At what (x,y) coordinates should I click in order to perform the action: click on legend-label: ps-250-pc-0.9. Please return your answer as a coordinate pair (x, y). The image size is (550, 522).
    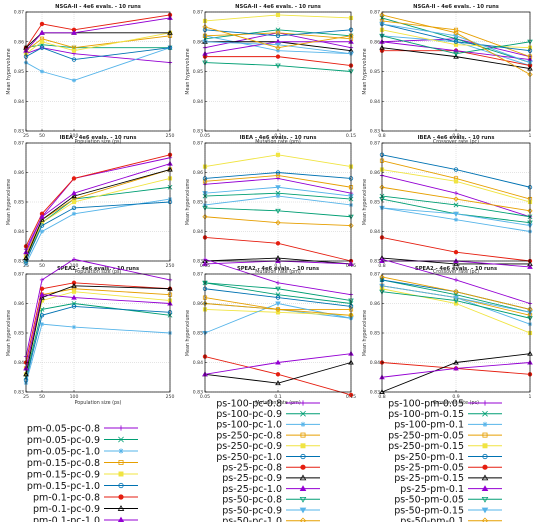
    Looking at the image, I should click on (249, 446).